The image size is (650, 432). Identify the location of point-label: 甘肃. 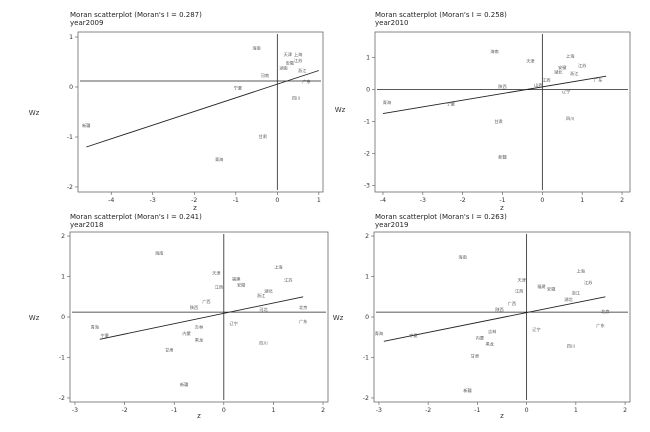
(169, 349).